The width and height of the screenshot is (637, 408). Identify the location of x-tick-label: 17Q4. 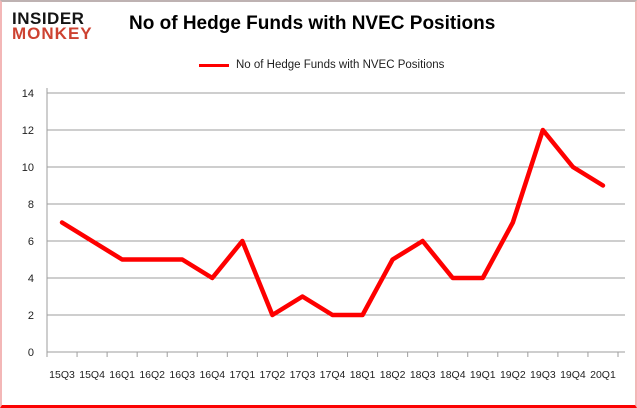
(333, 375).